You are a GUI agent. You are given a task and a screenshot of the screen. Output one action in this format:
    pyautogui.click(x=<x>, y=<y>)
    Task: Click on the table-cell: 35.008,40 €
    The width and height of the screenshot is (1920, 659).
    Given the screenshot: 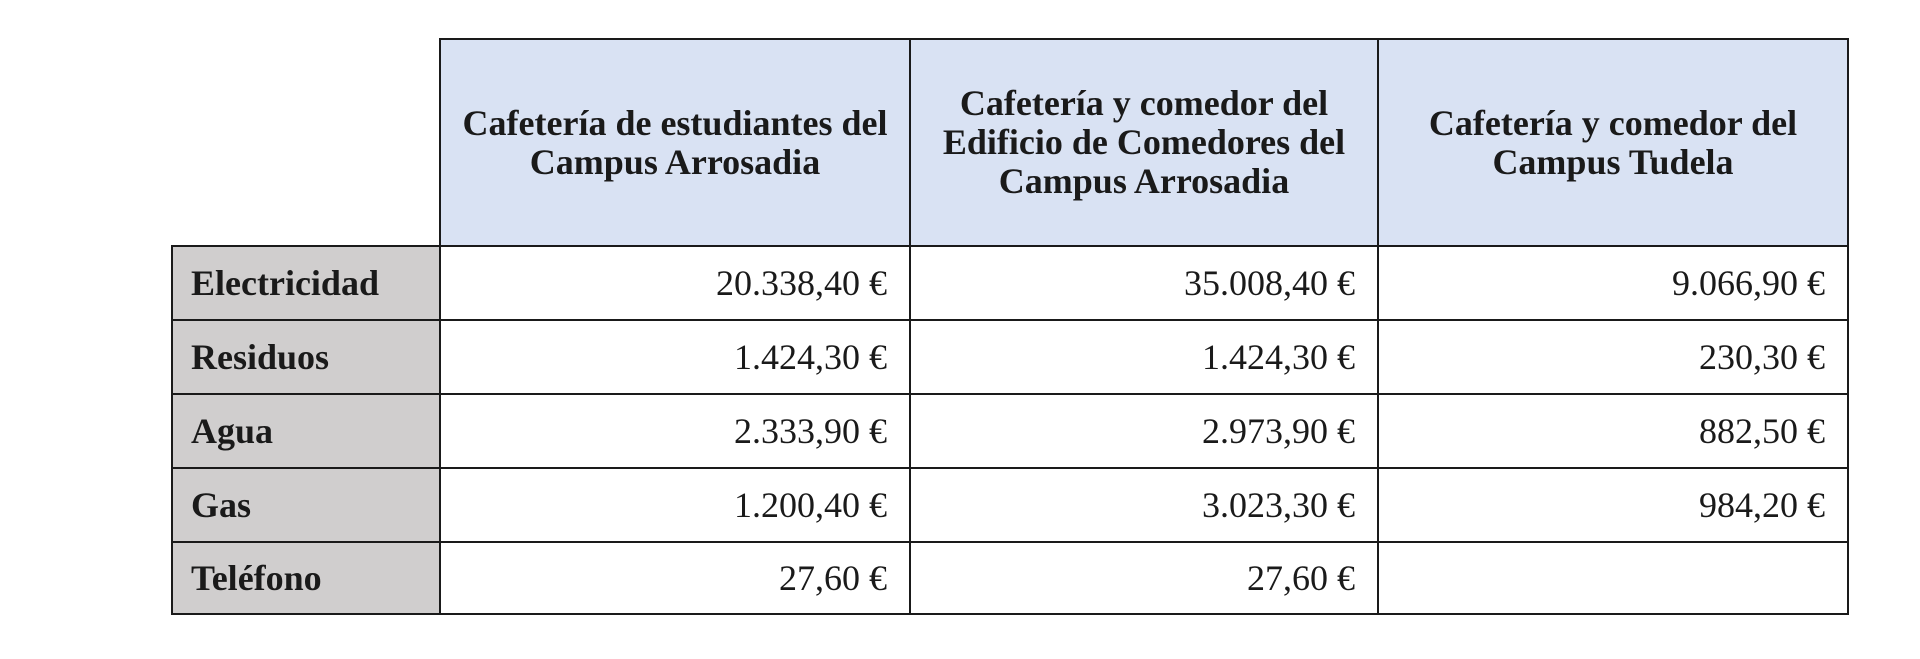 What is the action you would take?
    pyautogui.click(x=1144, y=283)
    